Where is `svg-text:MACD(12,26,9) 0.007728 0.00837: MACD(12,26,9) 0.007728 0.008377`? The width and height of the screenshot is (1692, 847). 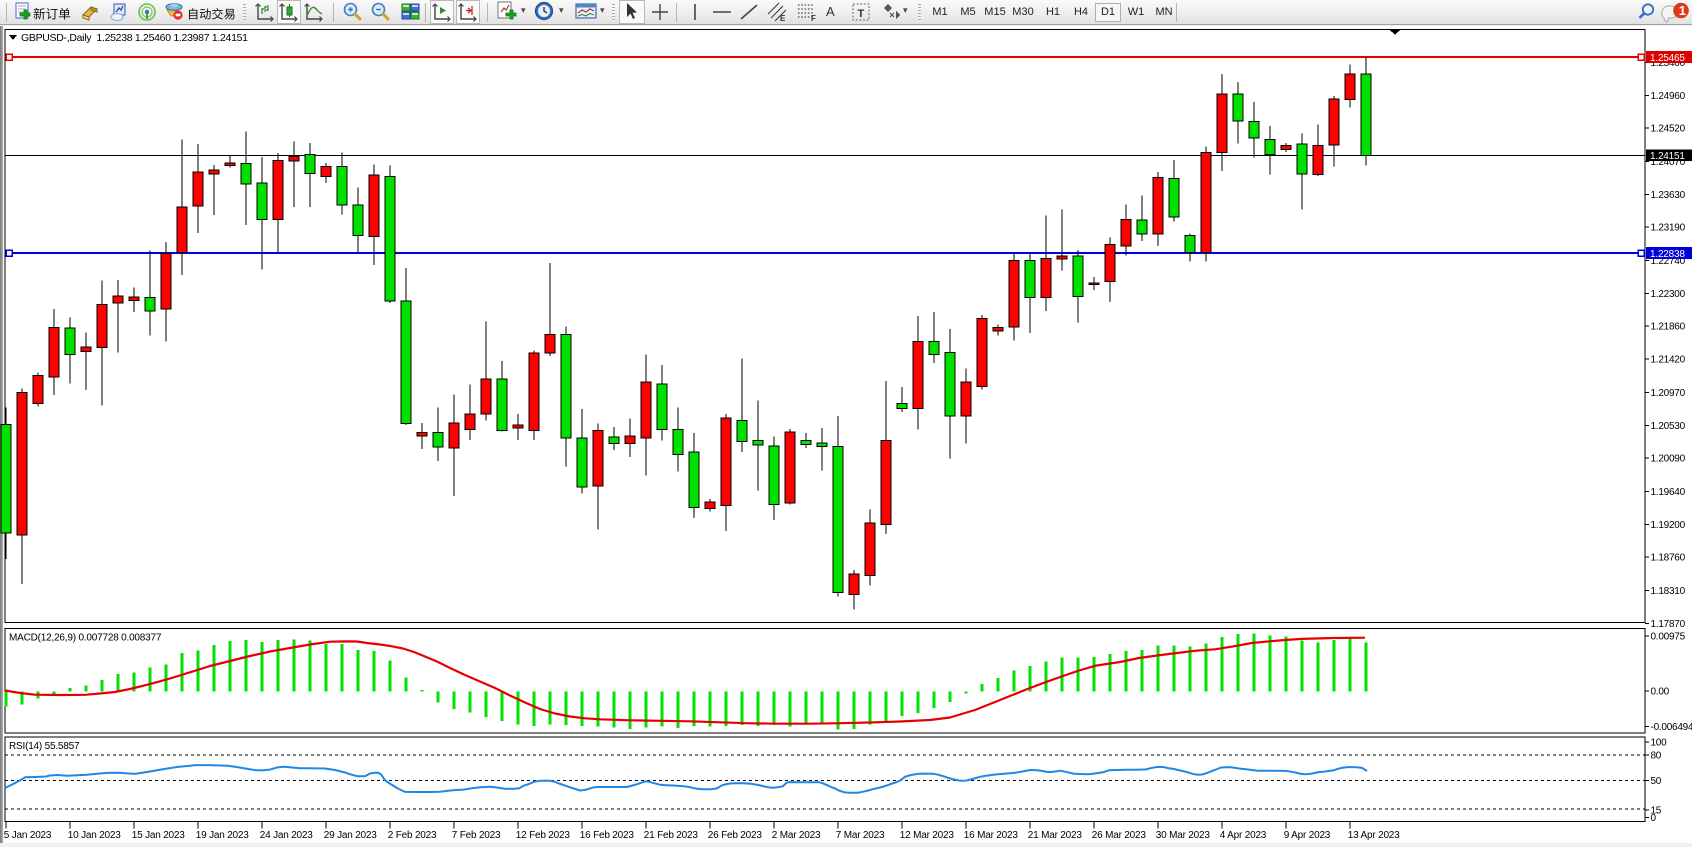 svg-text:MACD(12,26,9) 0.007728 0.00837: MACD(12,26,9) 0.007728 0.008377 is located at coordinates (85, 638).